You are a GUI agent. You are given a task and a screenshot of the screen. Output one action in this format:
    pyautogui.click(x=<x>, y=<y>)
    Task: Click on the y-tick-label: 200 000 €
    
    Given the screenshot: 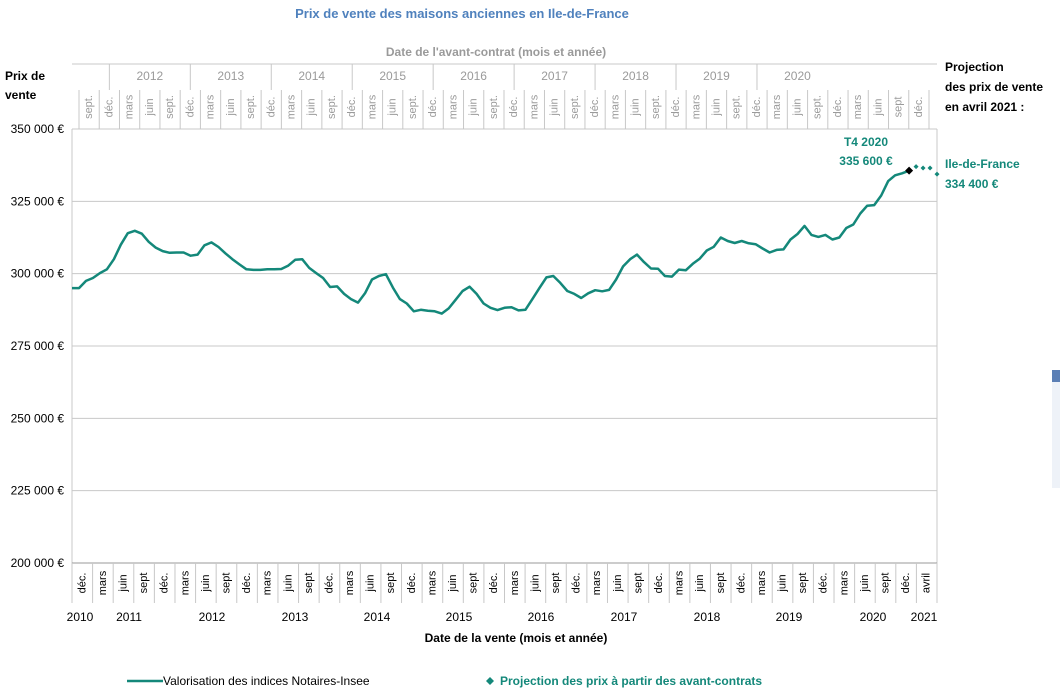 What is the action you would take?
    pyautogui.click(x=38, y=563)
    